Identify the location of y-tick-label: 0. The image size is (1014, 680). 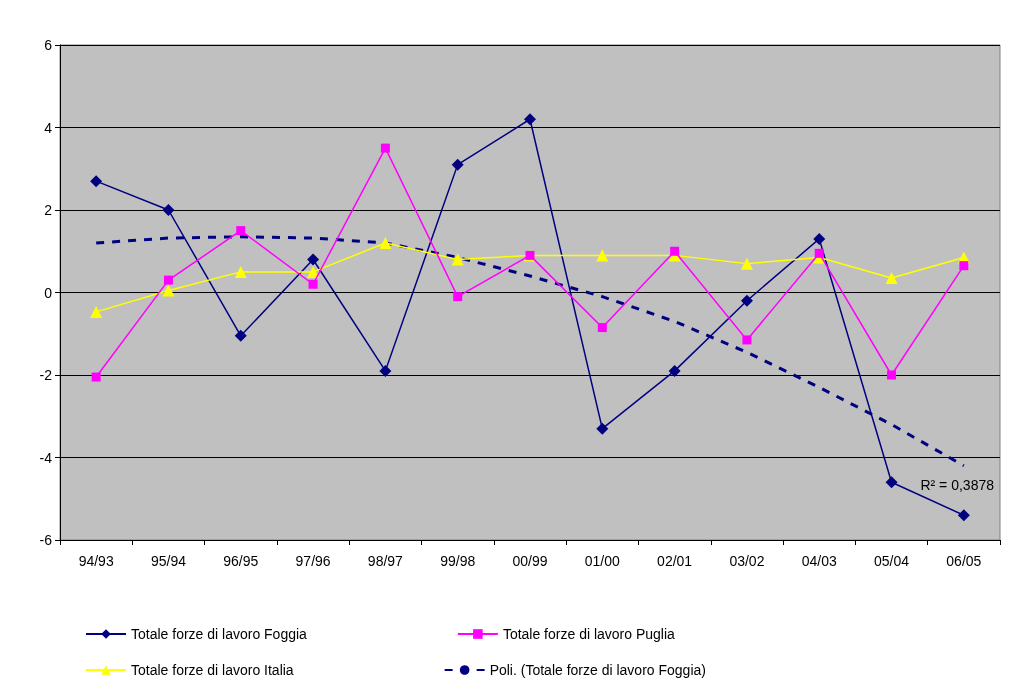
(48, 292).